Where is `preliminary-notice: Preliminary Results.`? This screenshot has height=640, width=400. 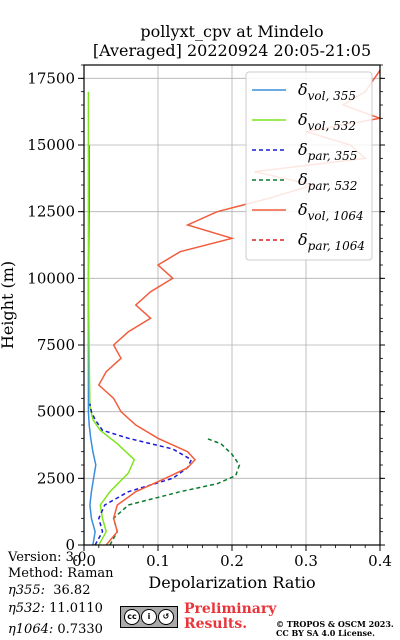 preliminary-notice: Preliminary Results. is located at coordinates (230, 617).